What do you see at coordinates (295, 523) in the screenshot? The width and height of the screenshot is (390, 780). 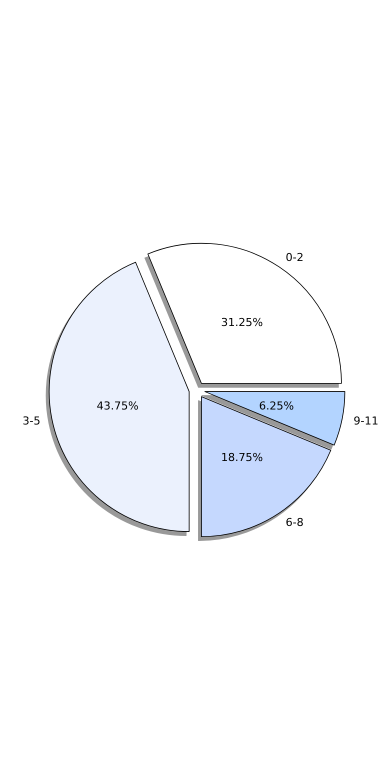 I see `slice-label: 6-8` at bounding box center [295, 523].